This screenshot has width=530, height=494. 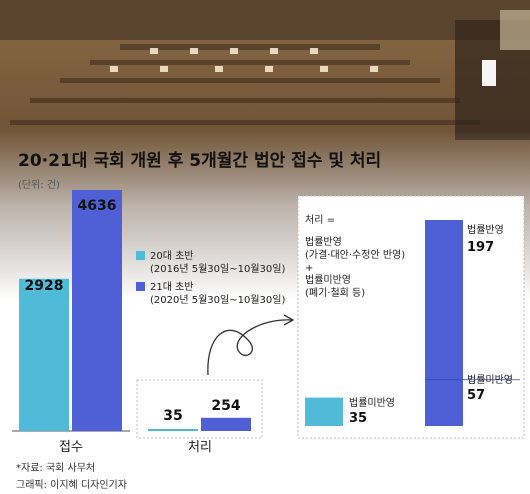 I want to click on legend-period-20th: (2016년 5월30일~10월30일), so click(x=217, y=269).